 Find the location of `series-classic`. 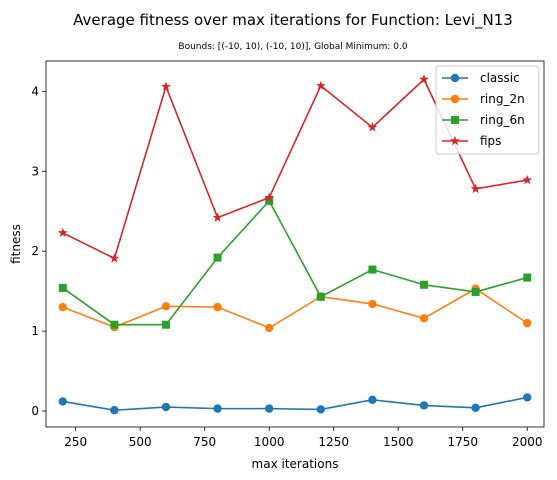

series-classic is located at coordinates (295, 403).